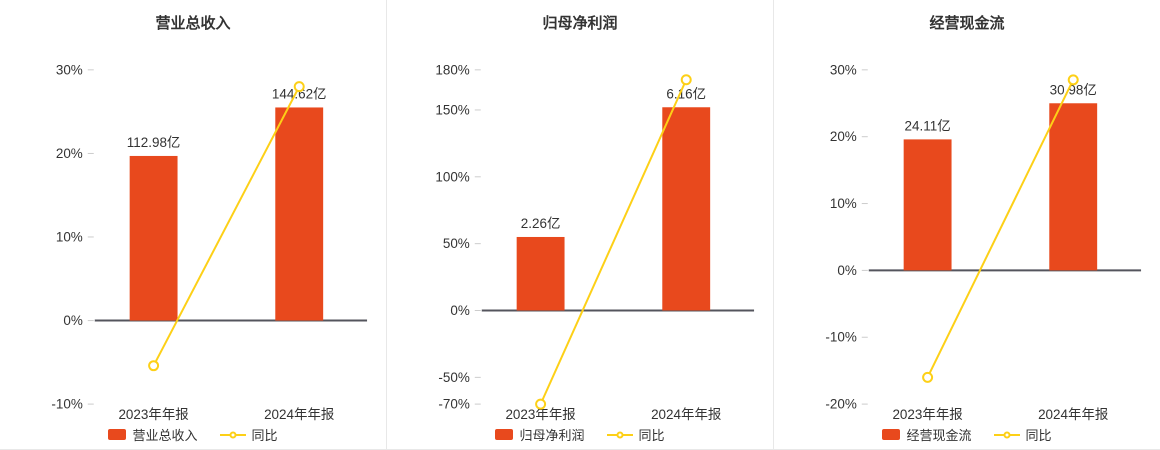  I want to click on y-tick-label: 100%, so click(452, 176).